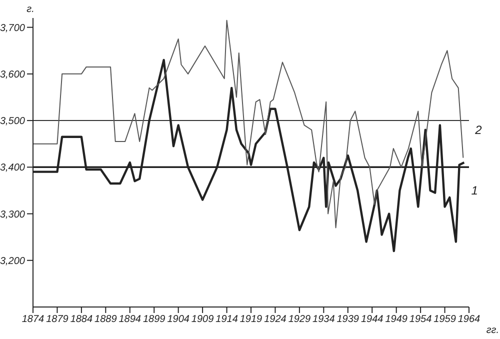 Image resolution: width=500 pixels, height=339 pixels. What do you see at coordinates (478, 130) in the screenshot?
I see `annotation: 2` at bounding box center [478, 130].